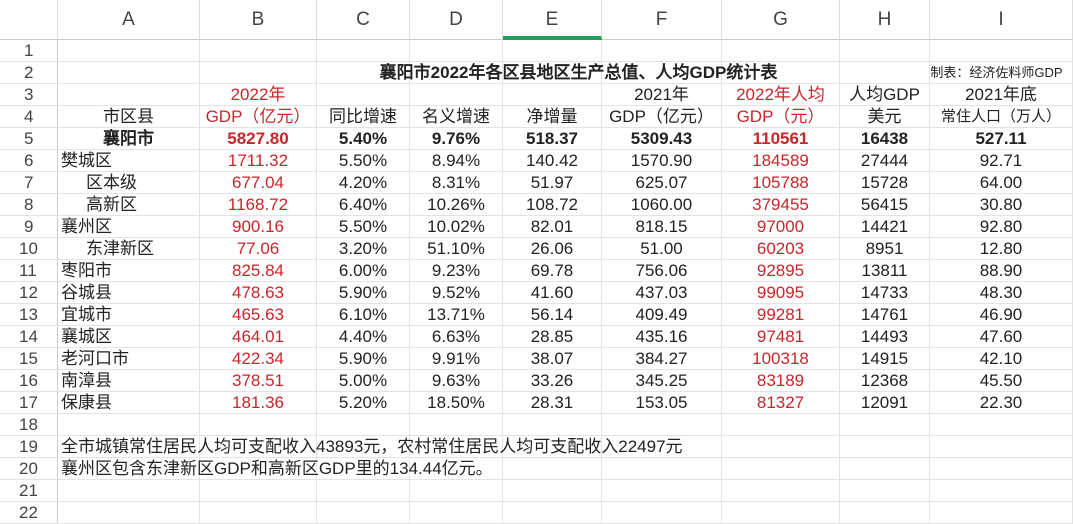  Describe the element at coordinates (885, 161) in the screenshot. I see `value-cell: 27444` at that location.